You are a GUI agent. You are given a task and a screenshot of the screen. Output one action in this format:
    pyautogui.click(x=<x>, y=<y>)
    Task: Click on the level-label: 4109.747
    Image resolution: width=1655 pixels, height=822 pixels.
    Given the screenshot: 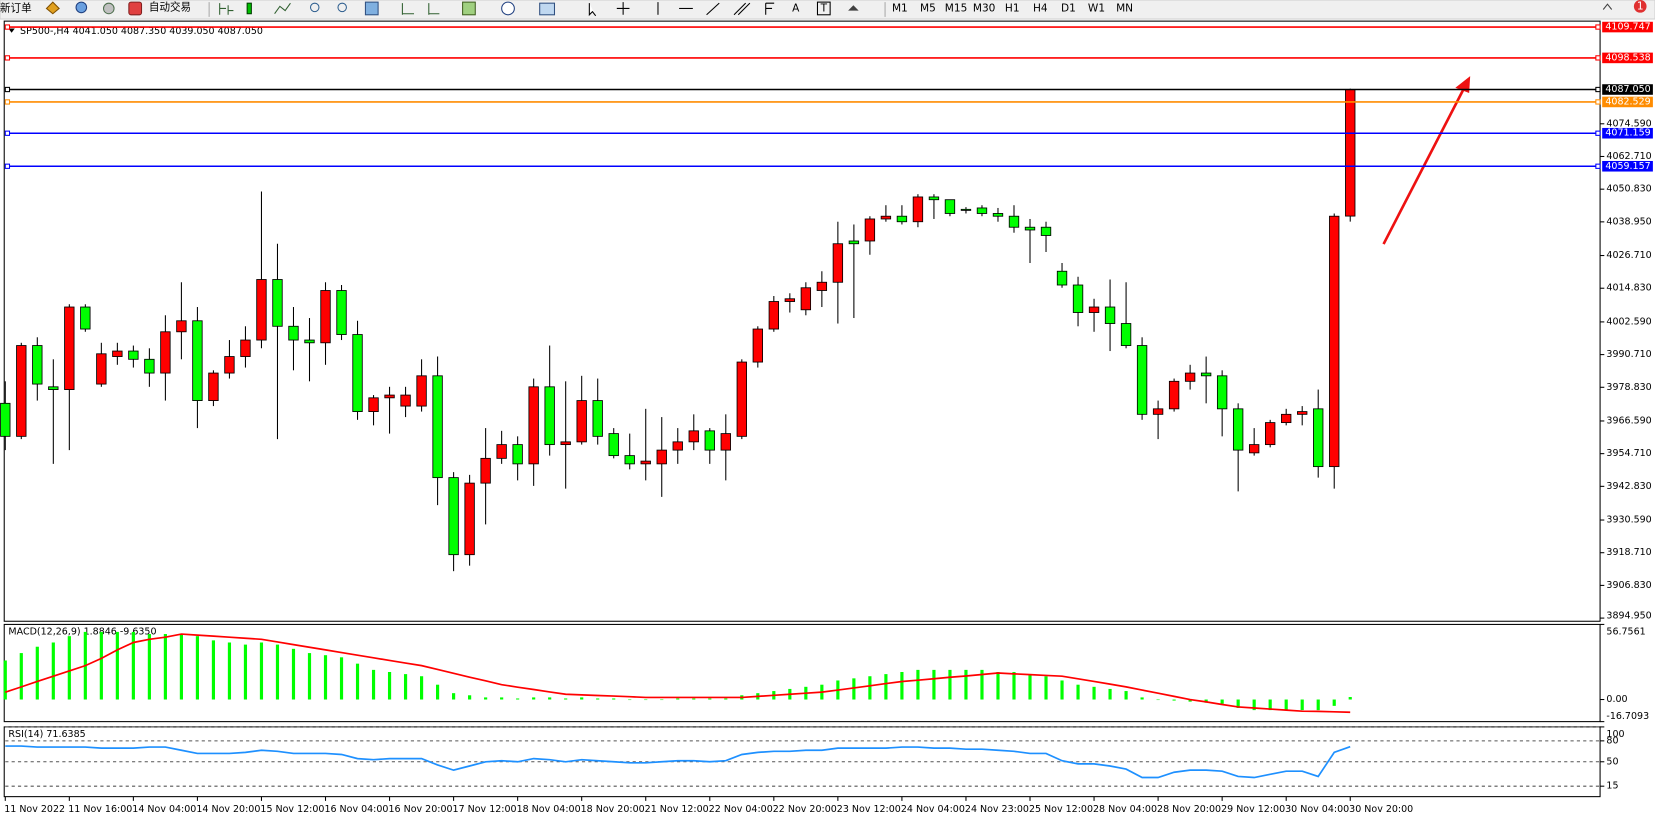 What is the action you would take?
    pyautogui.click(x=1627, y=27)
    